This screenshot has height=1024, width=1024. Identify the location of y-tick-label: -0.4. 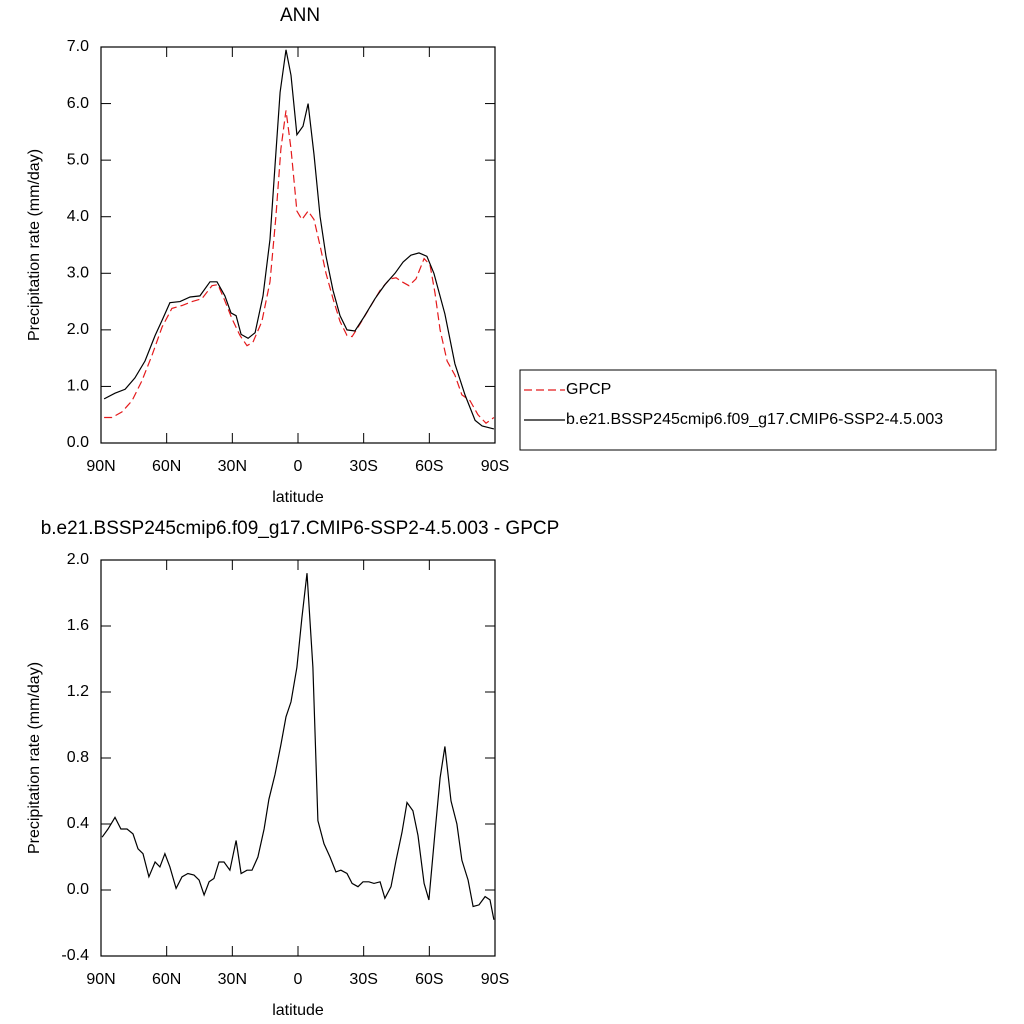
(75, 955).